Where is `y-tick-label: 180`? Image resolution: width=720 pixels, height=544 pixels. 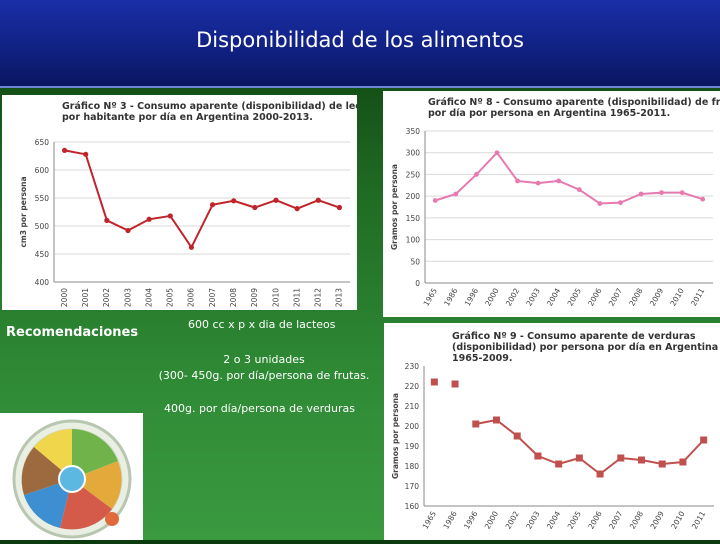
y-tick-label: 180 is located at coordinates (412, 466).